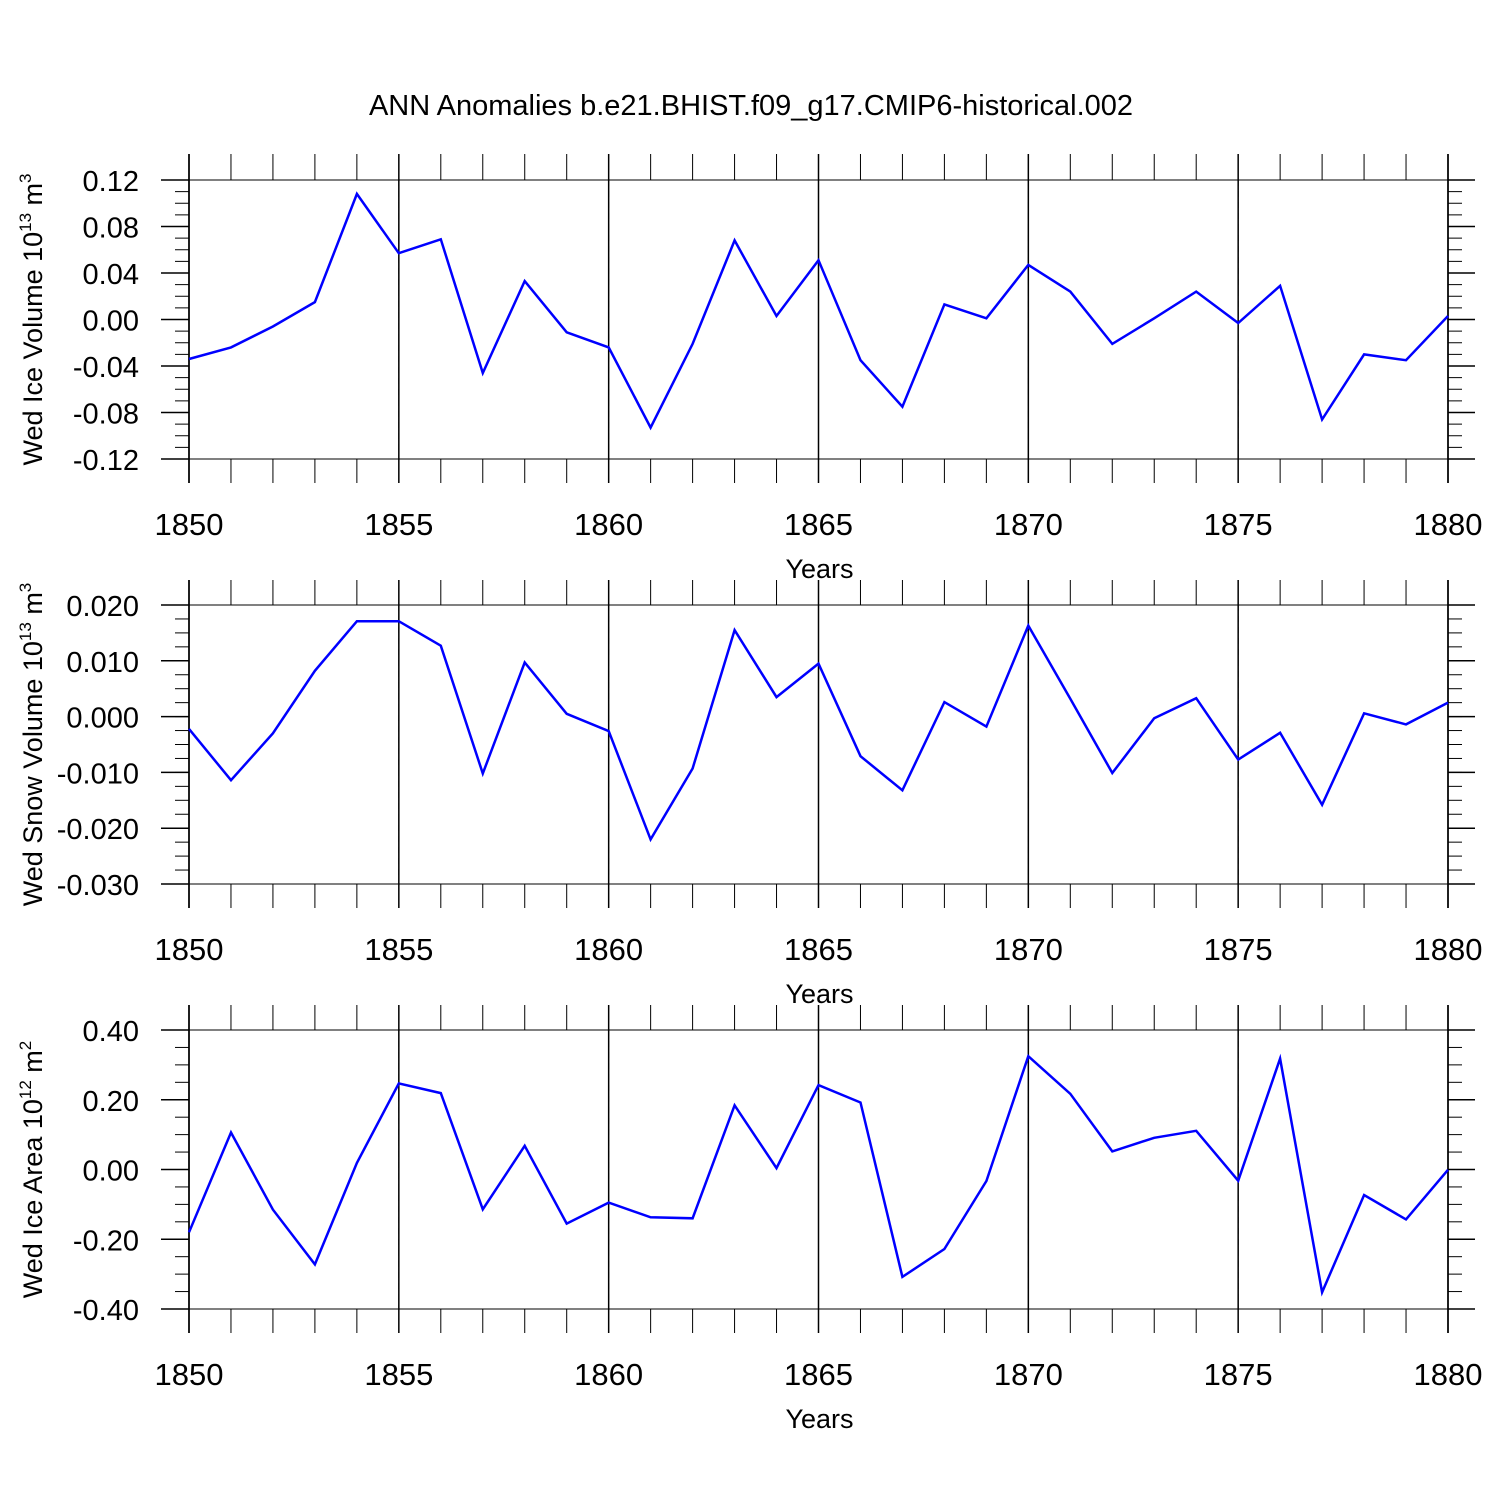 The height and width of the screenshot is (1500, 1500). I want to click on y-tick-label: 0.04, so click(111, 275).